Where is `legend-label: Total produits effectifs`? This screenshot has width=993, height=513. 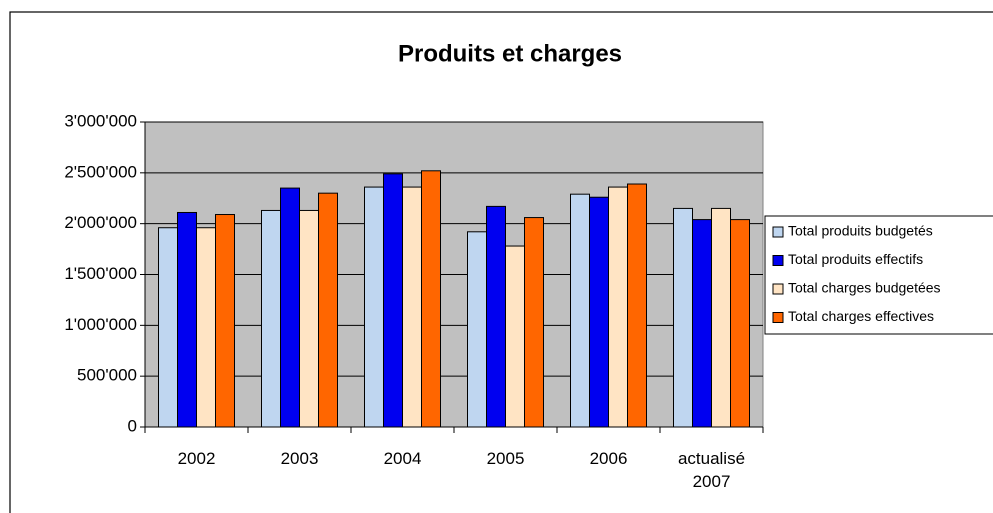
legend-label: Total produits effectifs is located at coordinates (855, 259).